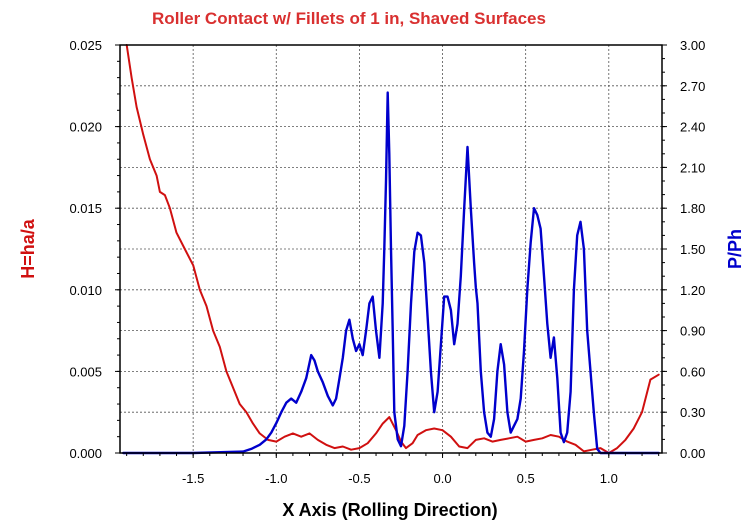 This screenshot has height=529, width=751. Describe the element at coordinates (692, 412) in the screenshot. I see `y-right-tick-label: 0.30` at that location.